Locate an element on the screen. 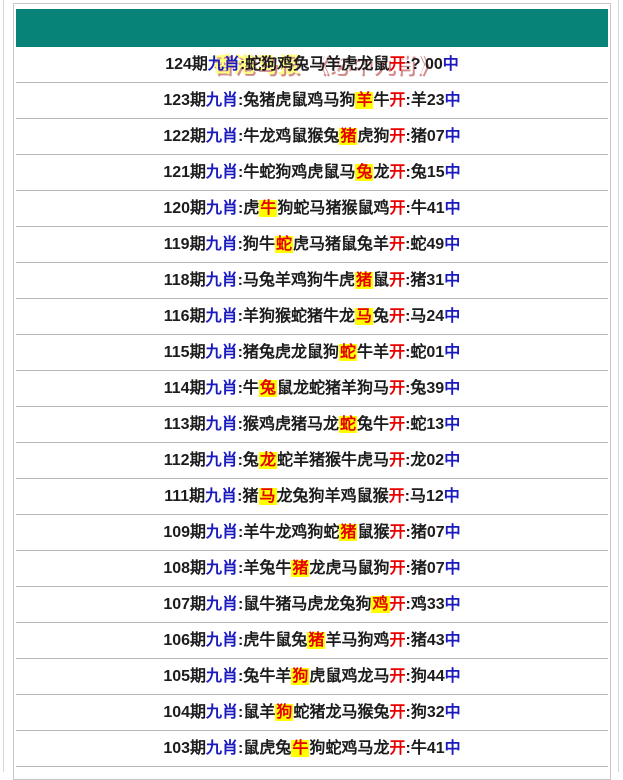 The width and height of the screenshot is (623, 780). issue-number: 109期 is located at coordinates (185, 532).